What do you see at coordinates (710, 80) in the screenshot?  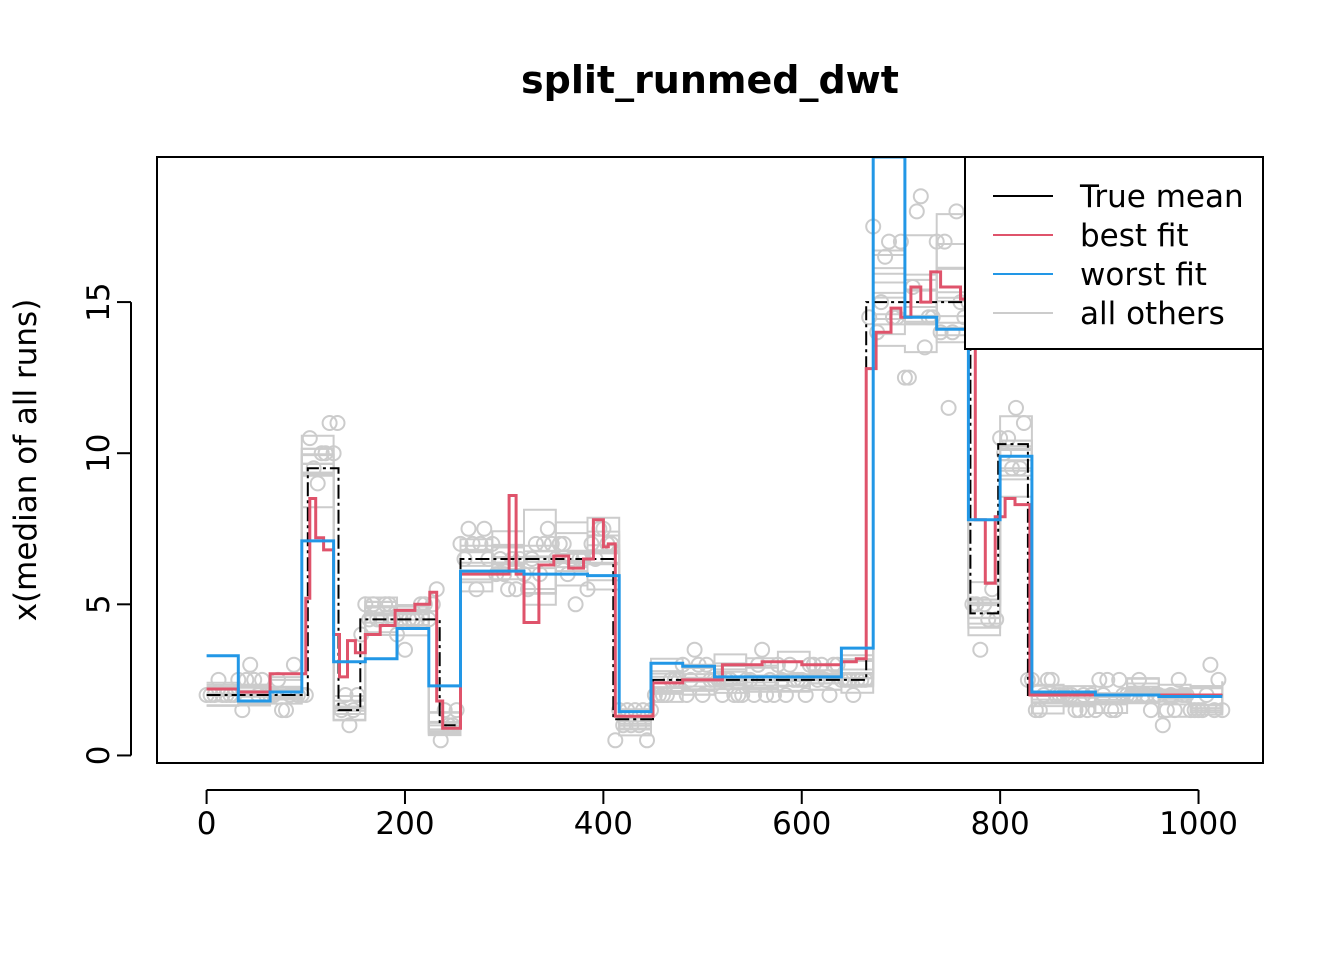 I see `chart-title: split_runmed_dwt` at bounding box center [710, 80].